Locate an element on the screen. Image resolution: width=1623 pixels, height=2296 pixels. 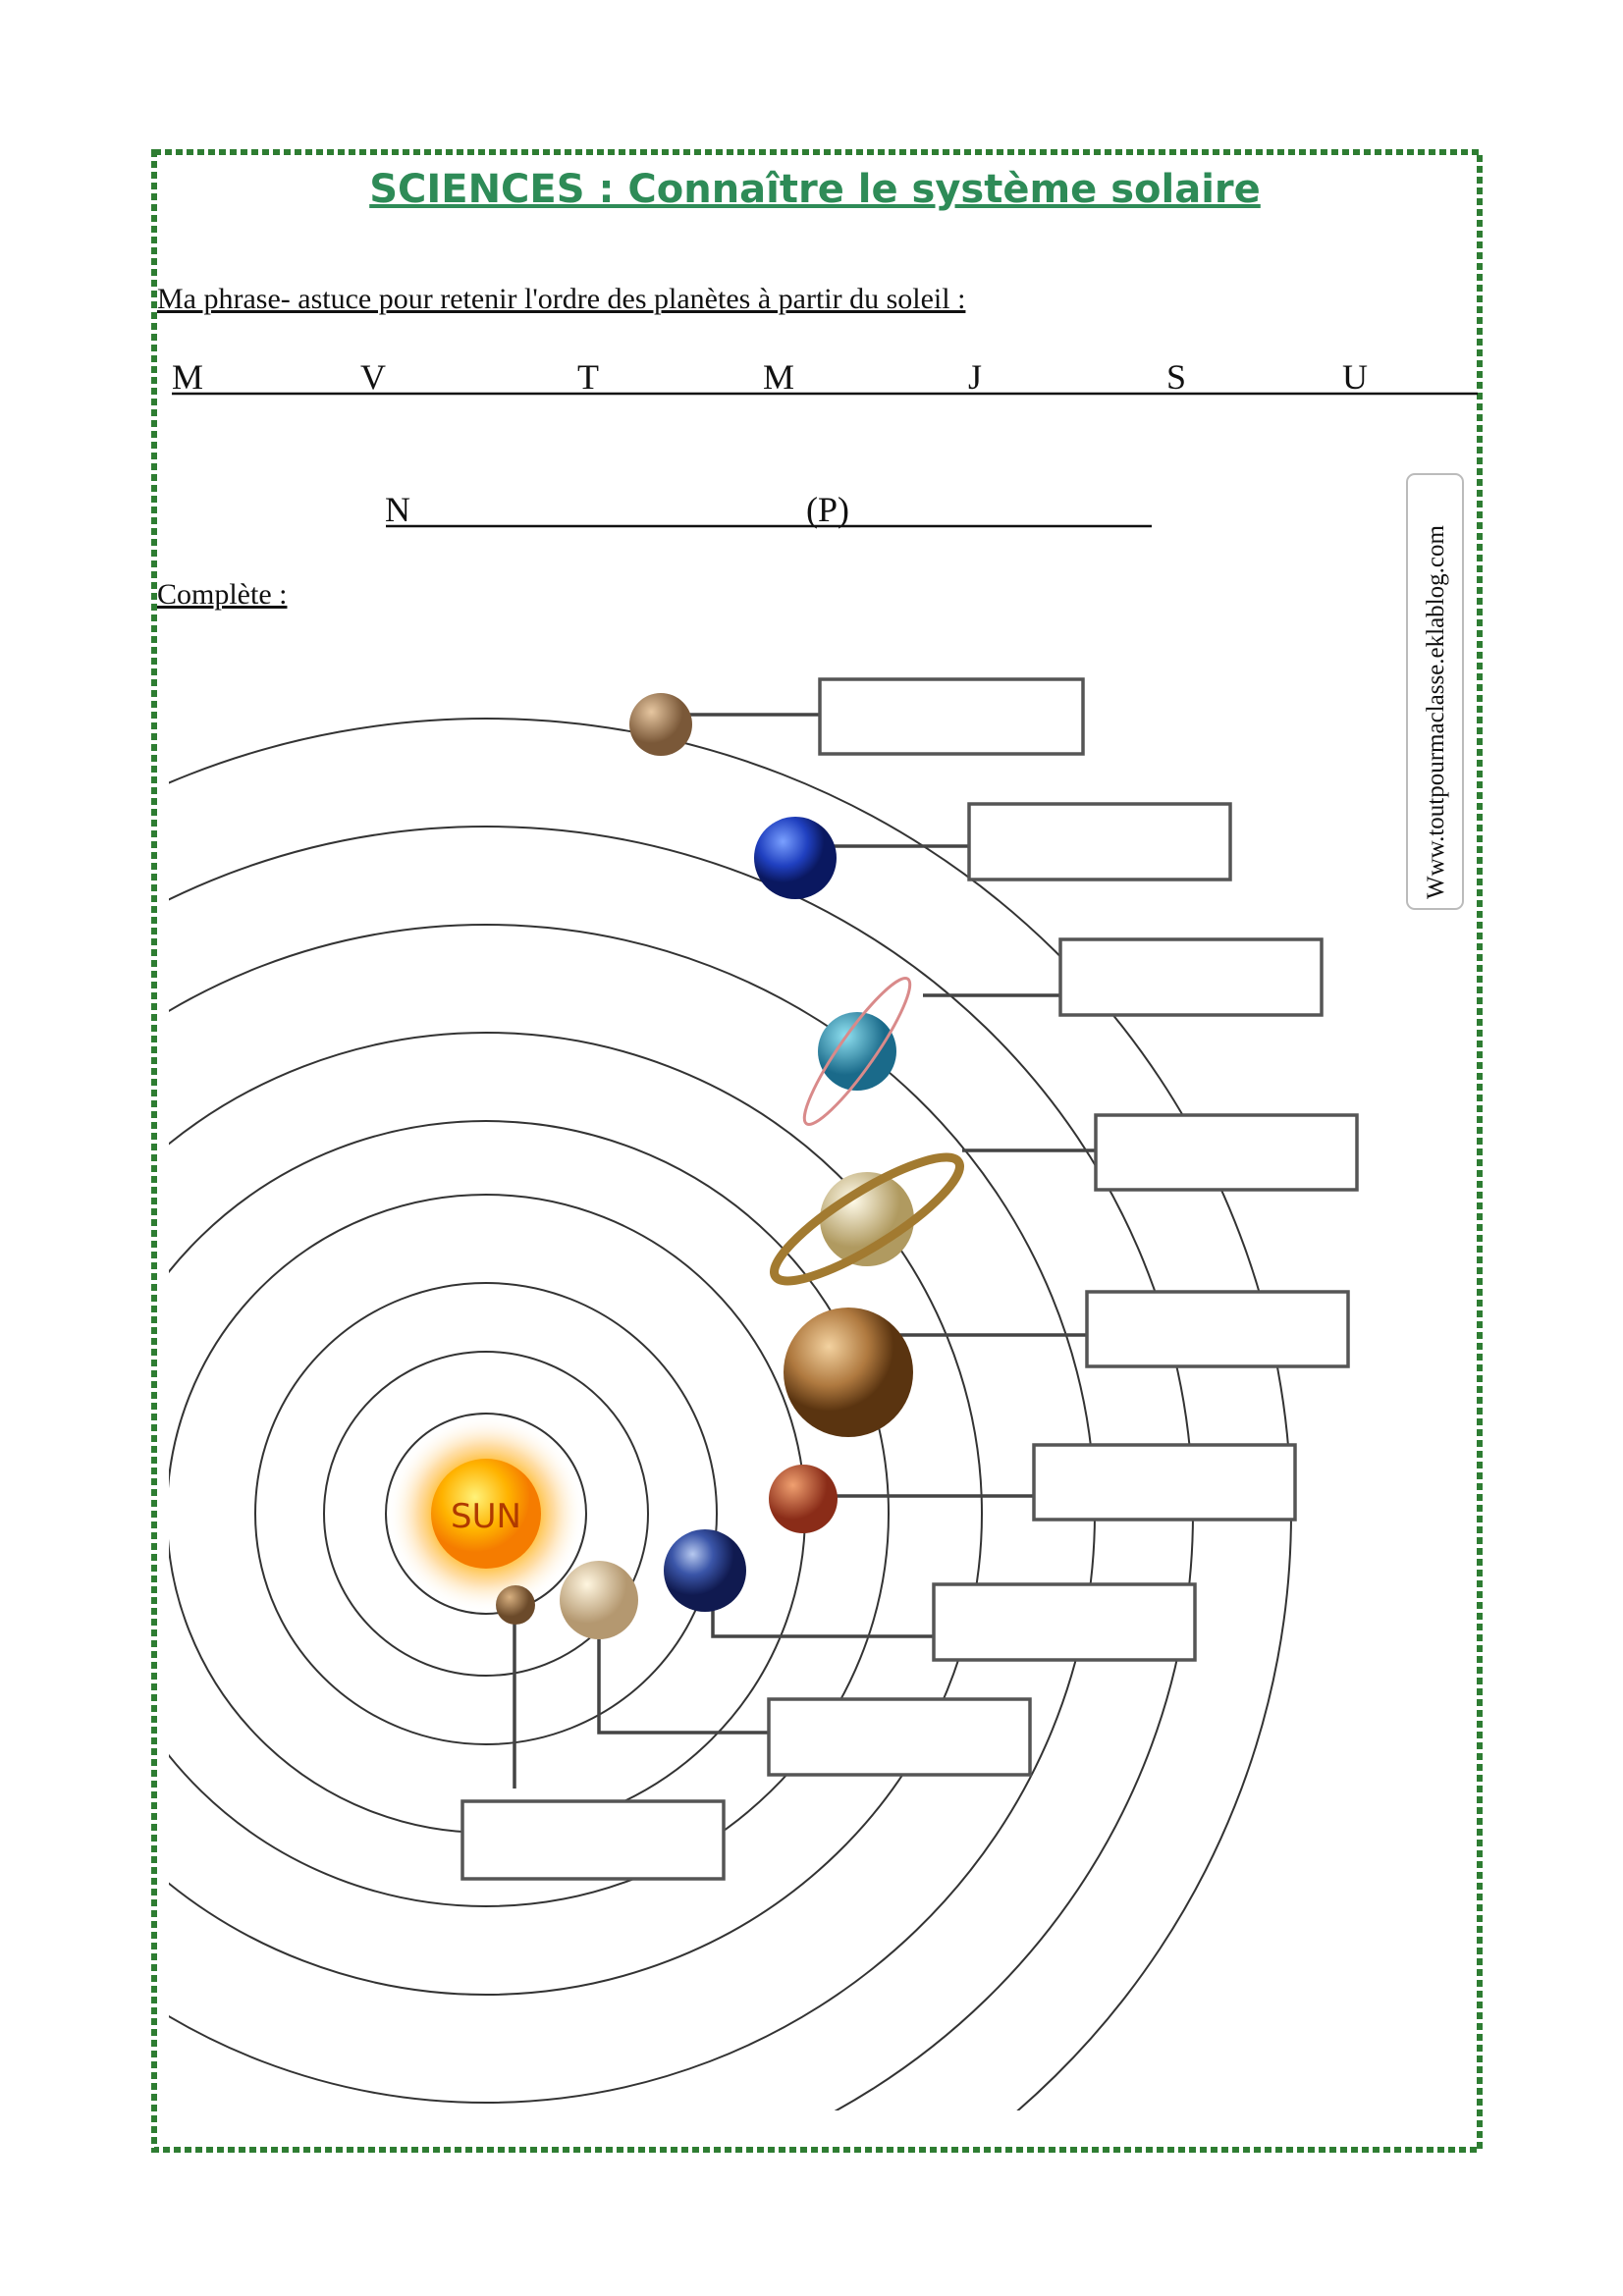
orbits-item is located at coordinates (486, 1514).